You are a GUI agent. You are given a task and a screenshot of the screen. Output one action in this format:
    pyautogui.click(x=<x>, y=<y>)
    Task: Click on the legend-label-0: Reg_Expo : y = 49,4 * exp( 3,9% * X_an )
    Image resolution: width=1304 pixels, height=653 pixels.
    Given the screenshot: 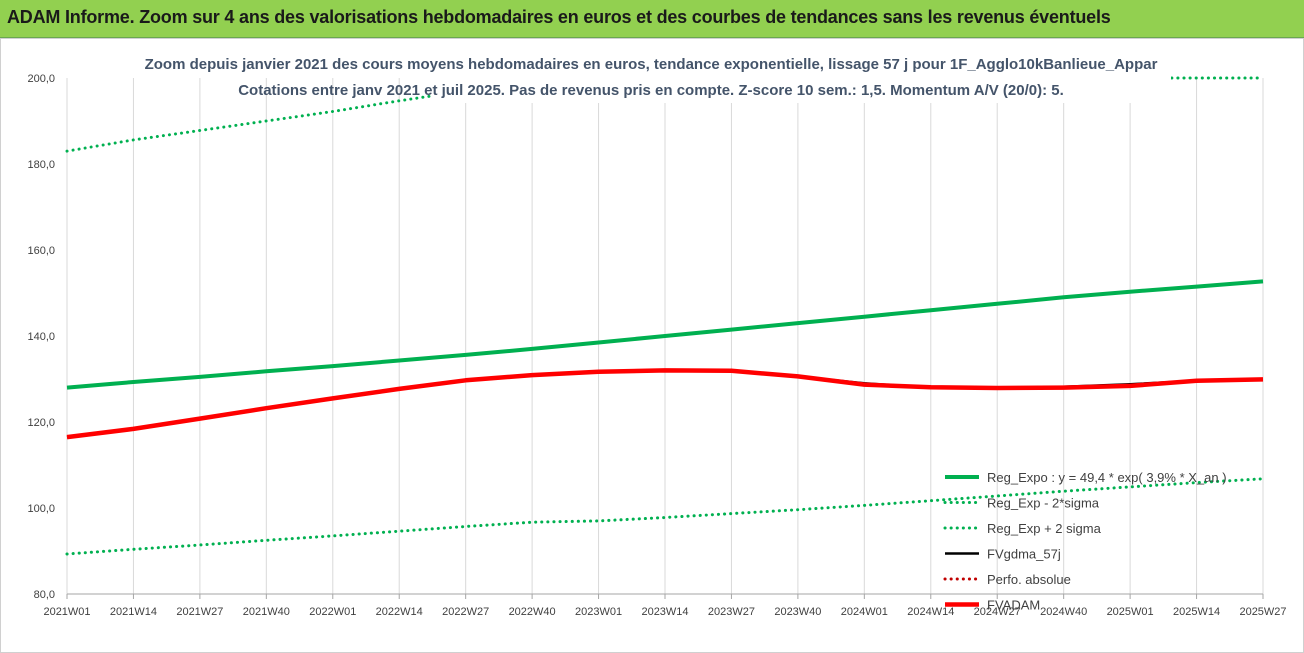 What is the action you would take?
    pyautogui.click(x=1107, y=477)
    